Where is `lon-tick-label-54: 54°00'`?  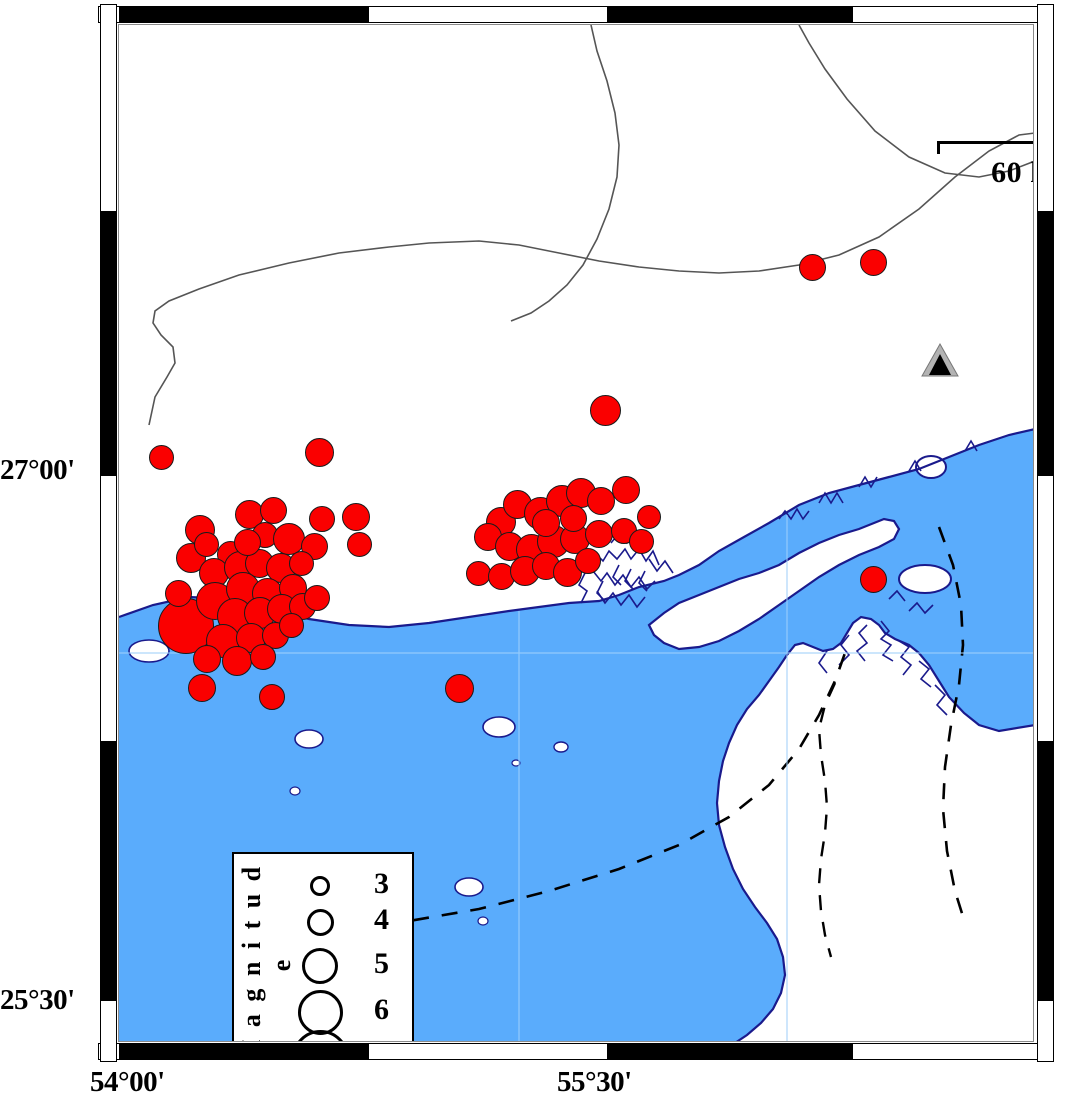 lon-tick-label-54: 54°00' is located at coordinates (127, 1082).